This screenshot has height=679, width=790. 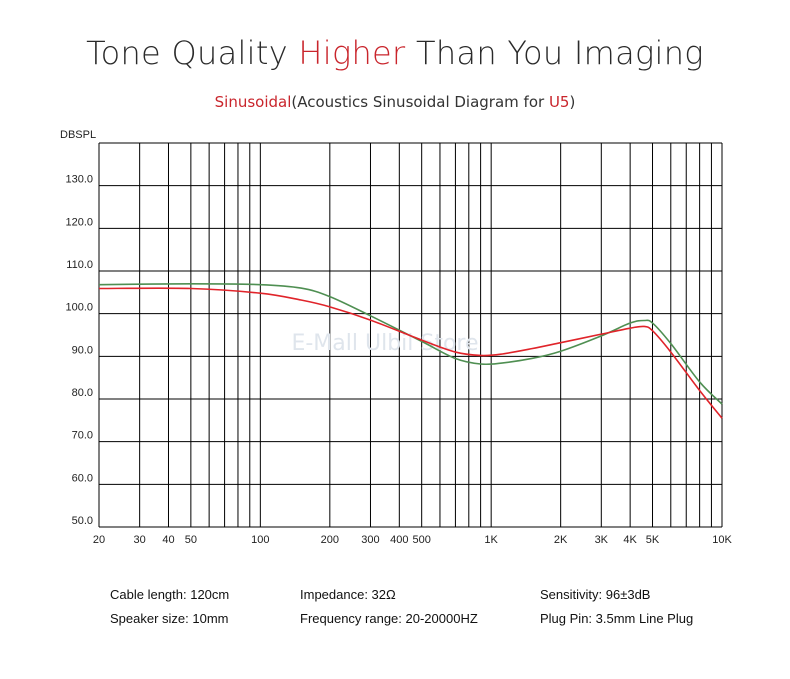 I want to click on specs-column-1: Cable length: 120cm Speaker size: 10mm, so click(x=169, y=611).